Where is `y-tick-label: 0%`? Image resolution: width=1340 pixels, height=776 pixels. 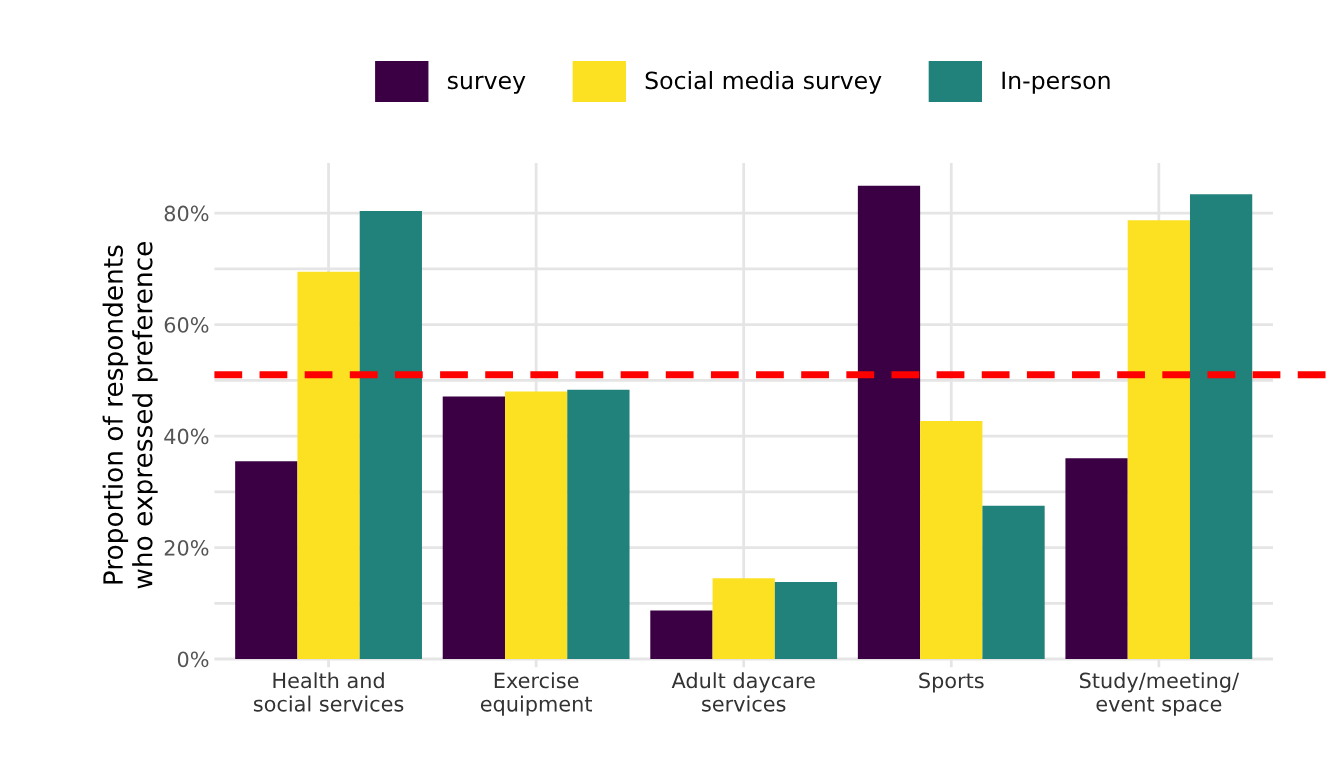
y-tick-label: 0% is located at coordinates (193, 659).